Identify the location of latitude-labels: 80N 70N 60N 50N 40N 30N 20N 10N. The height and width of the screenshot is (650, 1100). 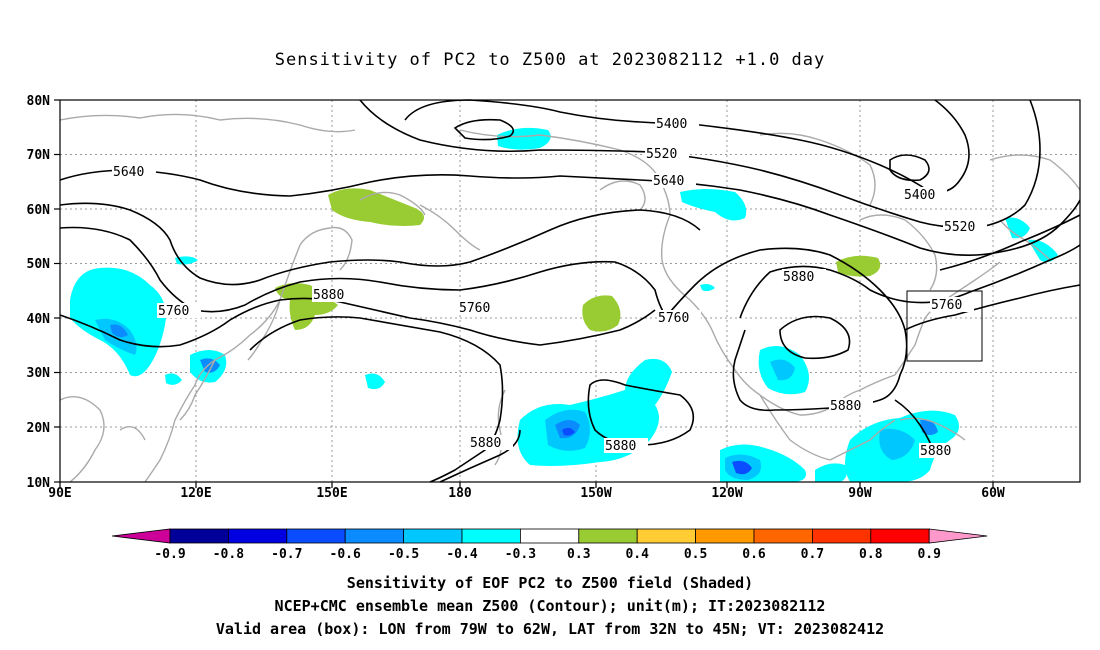
(39, 292).